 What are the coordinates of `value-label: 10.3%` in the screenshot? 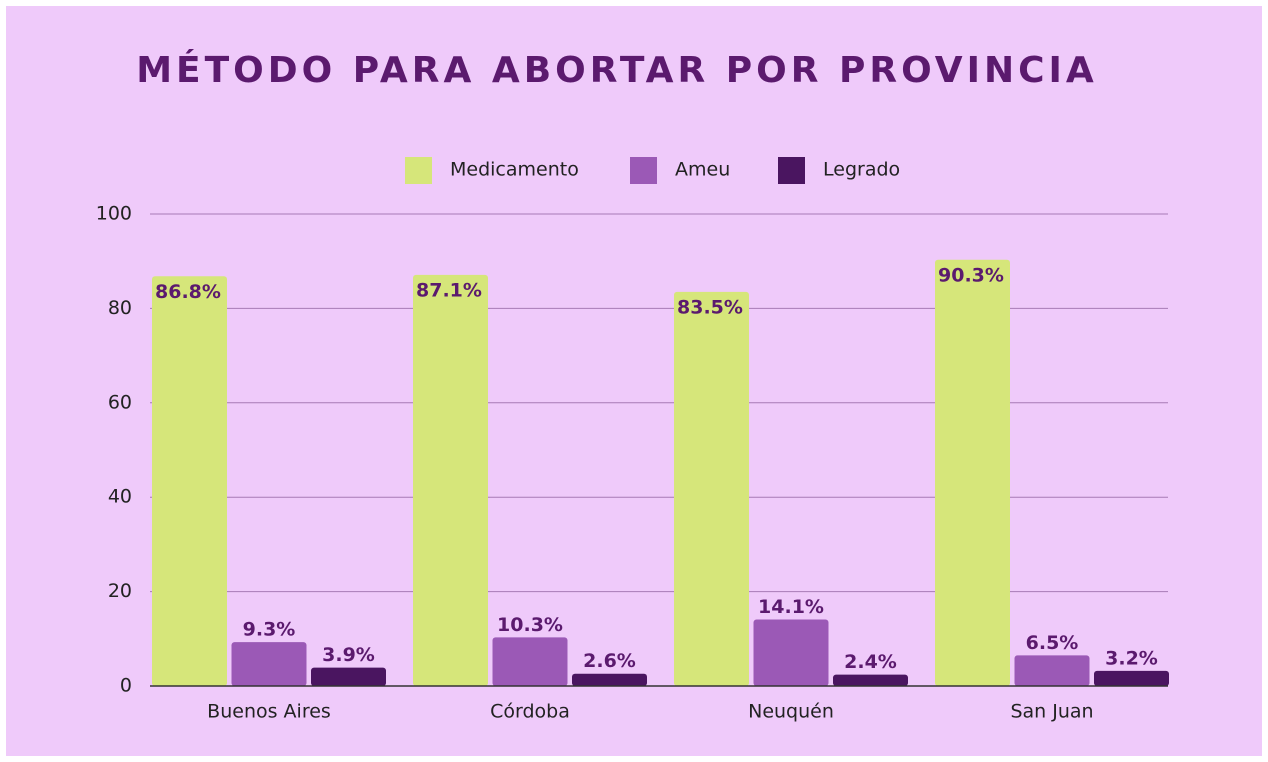 It's located at (530, 625).